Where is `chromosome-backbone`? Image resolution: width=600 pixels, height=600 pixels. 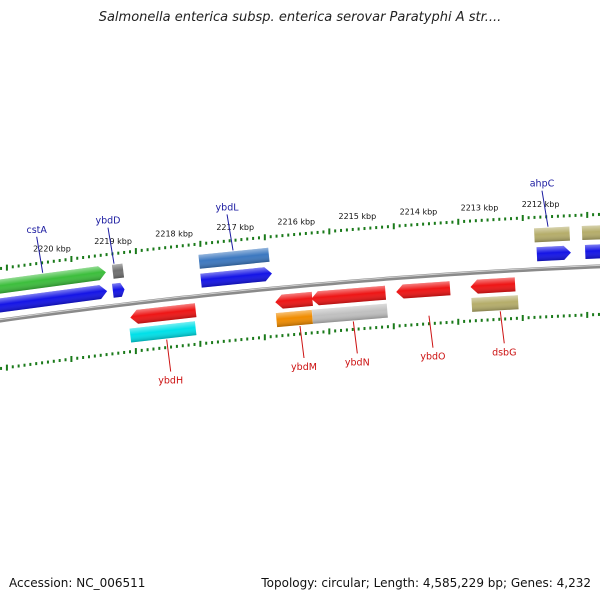 chromosome-backbone is located at coordinates (300, 293).